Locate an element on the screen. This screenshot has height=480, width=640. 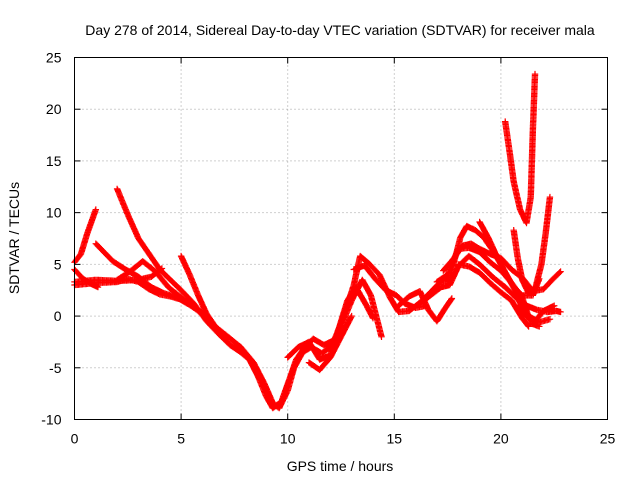
y-axis-label: SDTVAR / TECUs is located at coordinates (14, 238).